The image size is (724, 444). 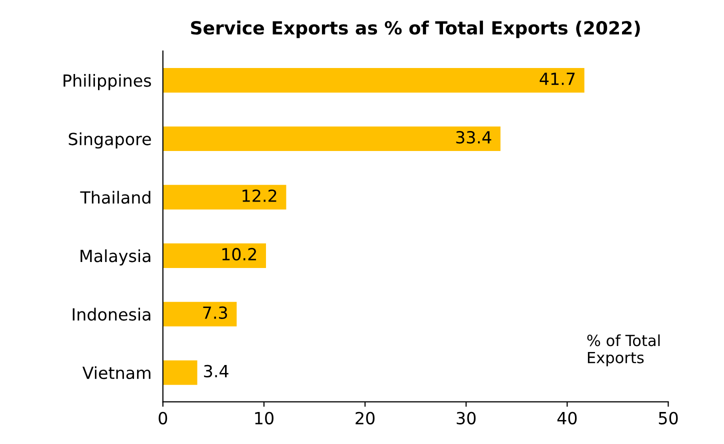 What do you see at coordinates (264, 418) in the screenshot?
I see `x-tick-label: 10` at bounding box center [264, 418].